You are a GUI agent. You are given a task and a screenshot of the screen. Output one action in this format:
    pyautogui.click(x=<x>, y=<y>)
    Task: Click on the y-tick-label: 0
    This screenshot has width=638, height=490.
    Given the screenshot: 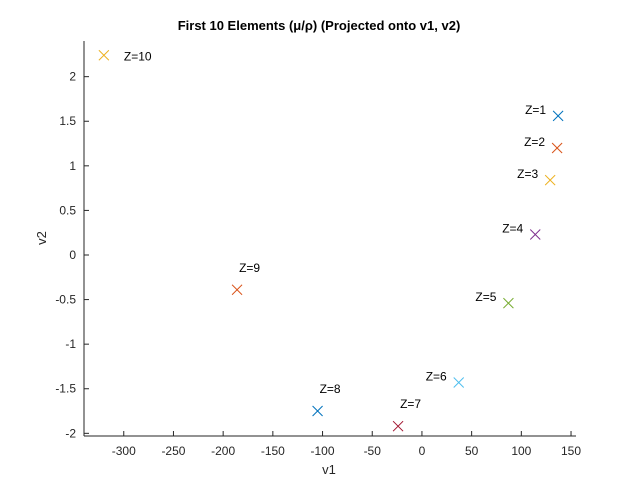 What is the action you would take?
    pyautogui.click(x=72, y=255)
    